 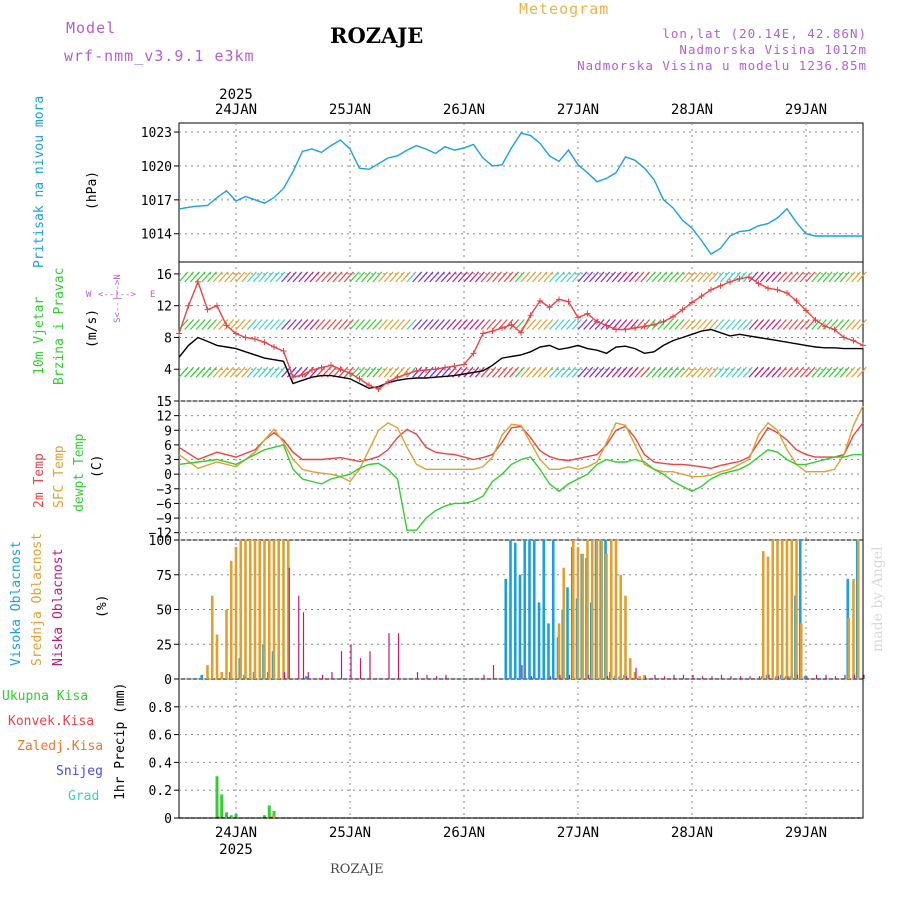 What do you see at coordinates (164, 504) in the screenshot?
I see `y-tick-label: −6` at bounding box center [164, 504].